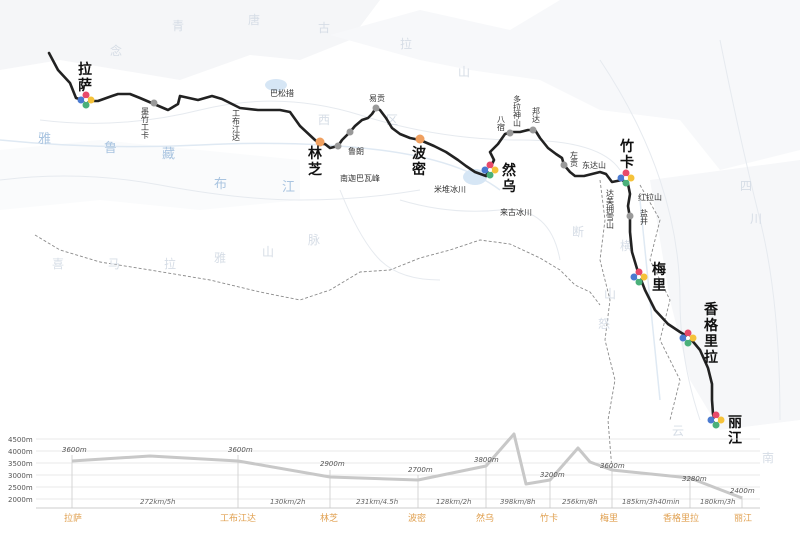  Describe the element at coordinates (418, 169) in the screenshot. I see `svg-text: 密` at that location.